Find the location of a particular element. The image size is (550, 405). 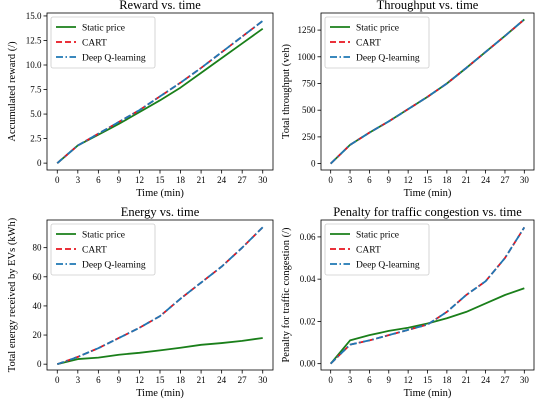

y-tick-label: 7.5 is located at coordinates (36, 90).